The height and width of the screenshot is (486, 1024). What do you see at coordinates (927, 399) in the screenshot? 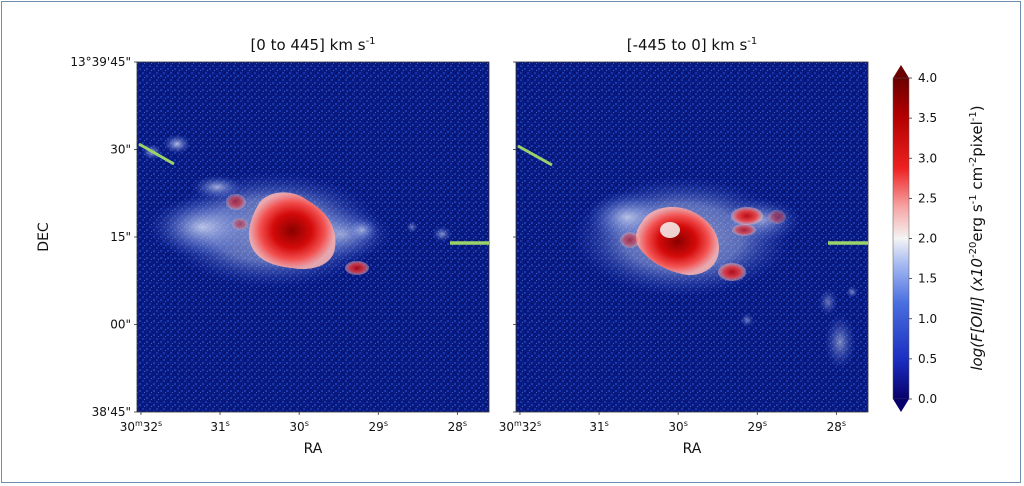
I see `colorbar-tick-label: 0.0` at bounding box center [927, 399].